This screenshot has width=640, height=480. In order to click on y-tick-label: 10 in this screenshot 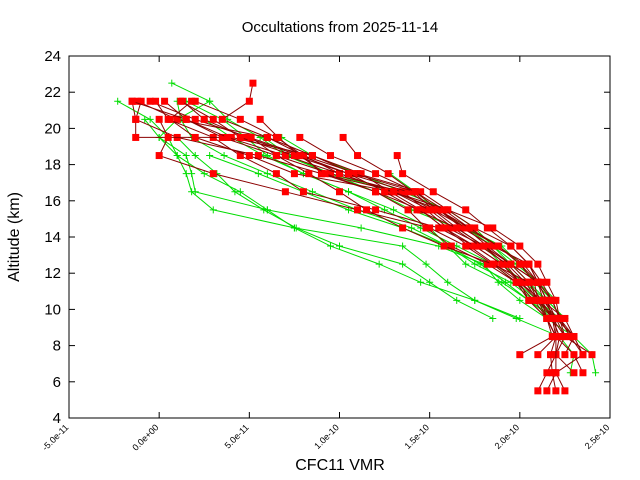, I will do `click(52, 309)`.